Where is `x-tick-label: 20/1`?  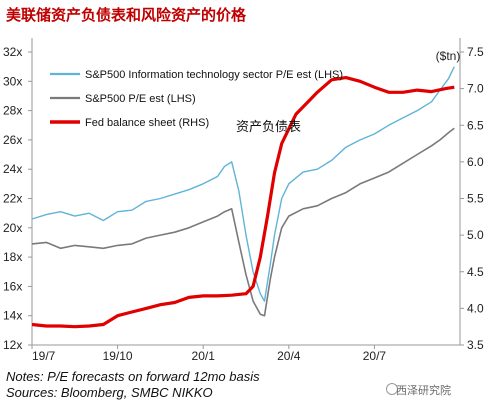 x-tick-label: 20/1 is located at coordinates (204, 356).